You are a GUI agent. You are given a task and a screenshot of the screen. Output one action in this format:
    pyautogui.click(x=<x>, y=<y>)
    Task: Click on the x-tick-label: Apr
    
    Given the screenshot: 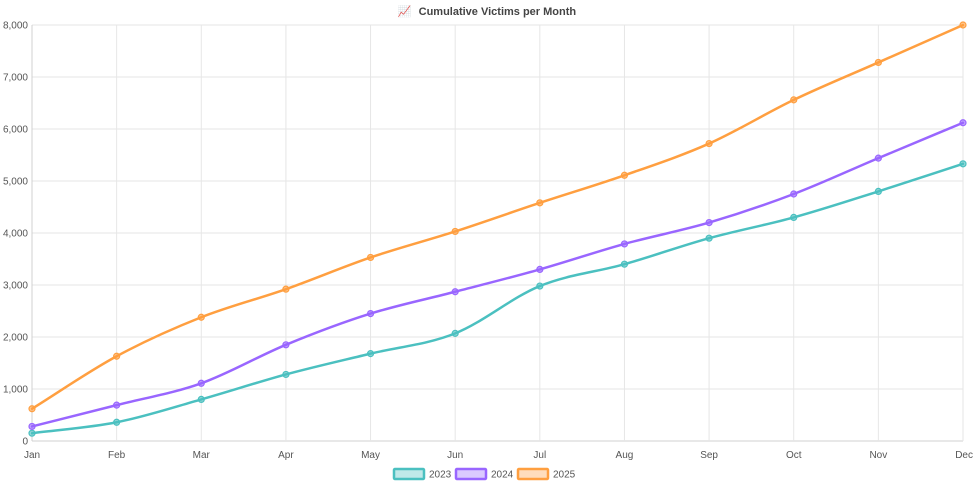 What is the action you would take?
    pyautogui.click(x=286, y=455)
    